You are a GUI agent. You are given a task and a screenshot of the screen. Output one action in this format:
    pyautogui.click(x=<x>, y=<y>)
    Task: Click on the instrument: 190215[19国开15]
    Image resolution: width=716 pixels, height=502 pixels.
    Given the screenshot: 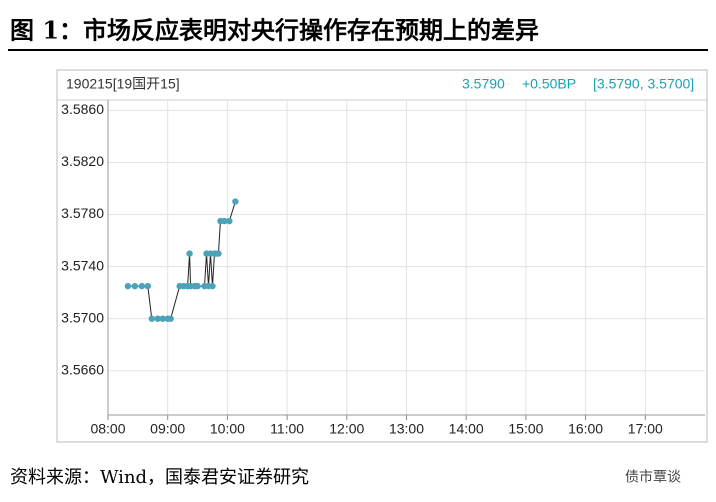 What is the action you would take?
    pyautogui.click(x=123, y=84)
    